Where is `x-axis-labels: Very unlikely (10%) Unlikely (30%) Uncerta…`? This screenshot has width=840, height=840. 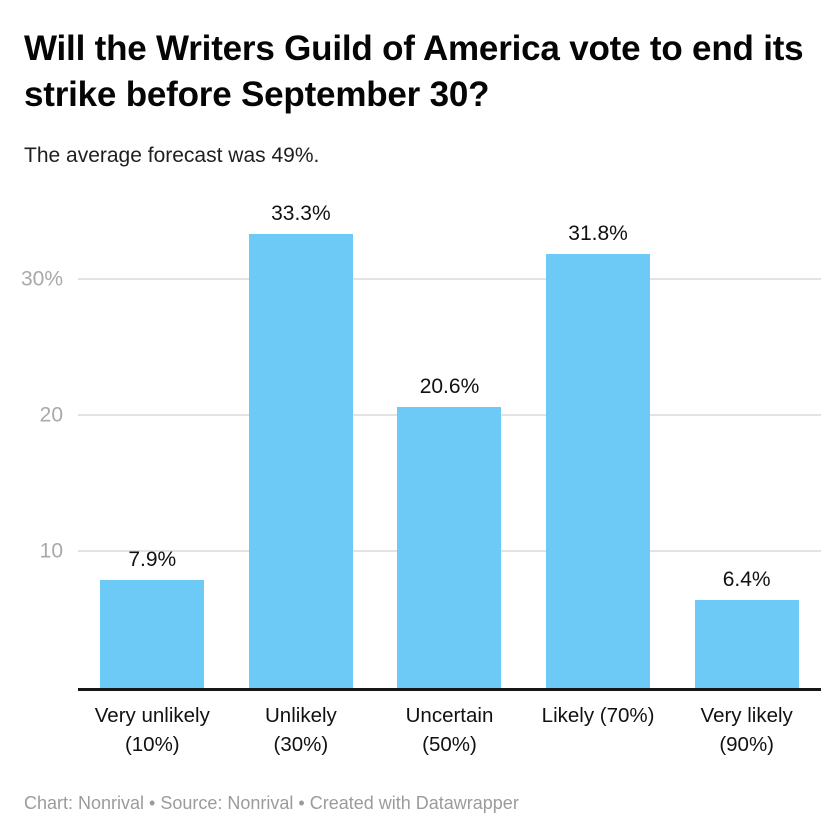
x-axis-labels: Very unlikely (10%) Unlikely (30%) Uncerta… is located at coordinates (449, 726).